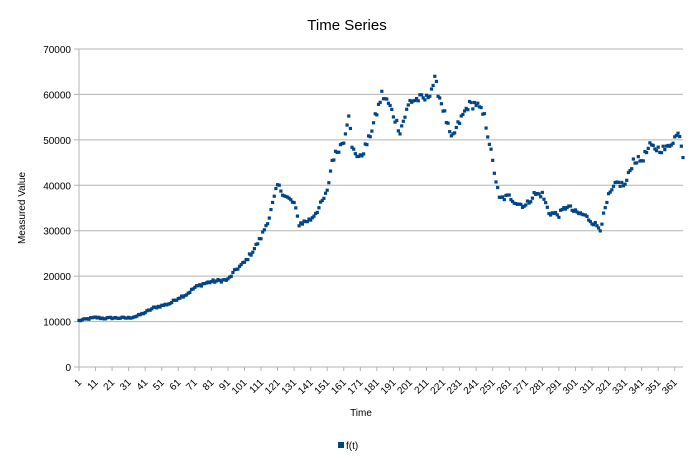 Image resolution: width=695 pixels, height=459 pixels. What do you see at coordinates (306, 387) in the screenshot?
I see `x-tick-label: 141` at bounding box center [306, 387].